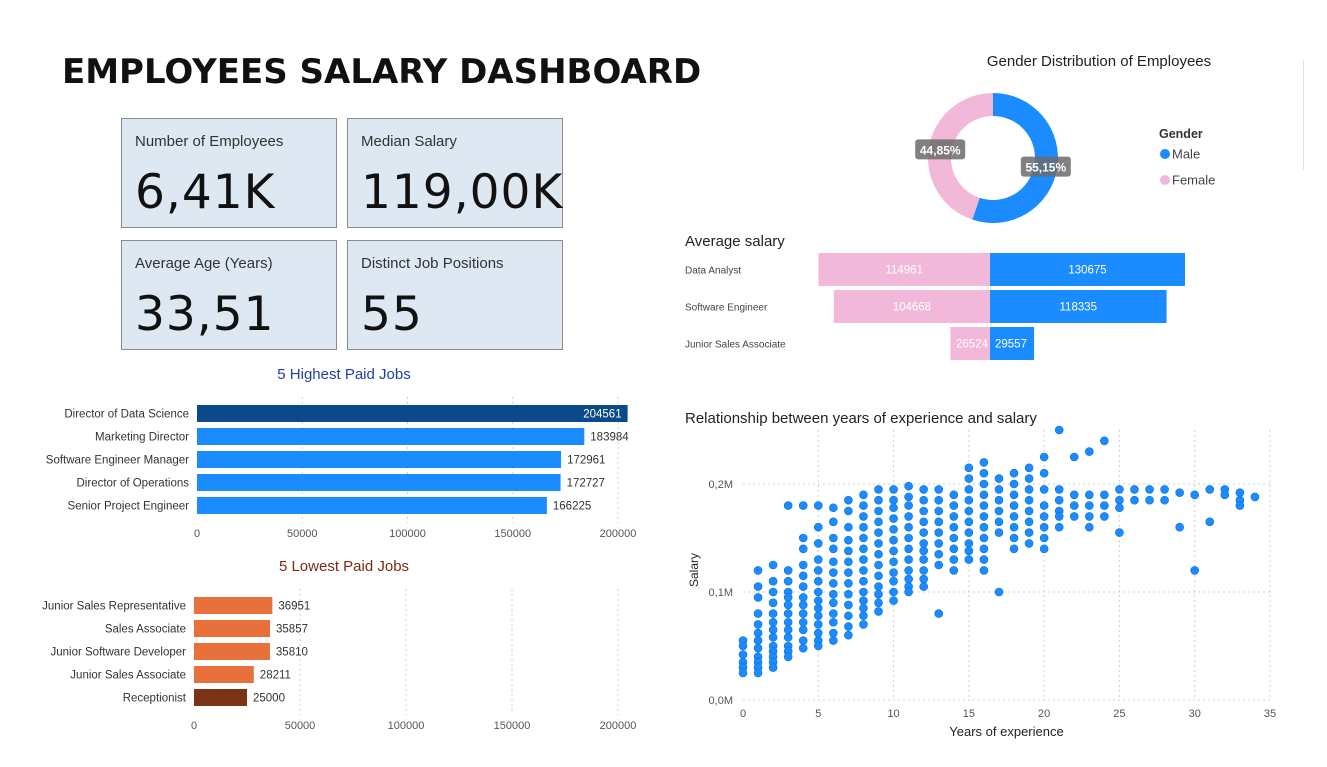  I want to click on kpi-card-job-positions: Distinct Job Positions 55, so click(455, 295).